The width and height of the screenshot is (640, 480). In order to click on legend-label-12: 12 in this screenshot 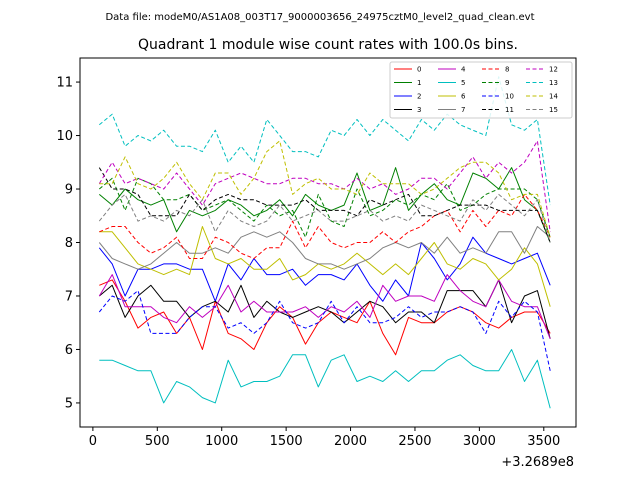, I will do `click(553, 70)`.